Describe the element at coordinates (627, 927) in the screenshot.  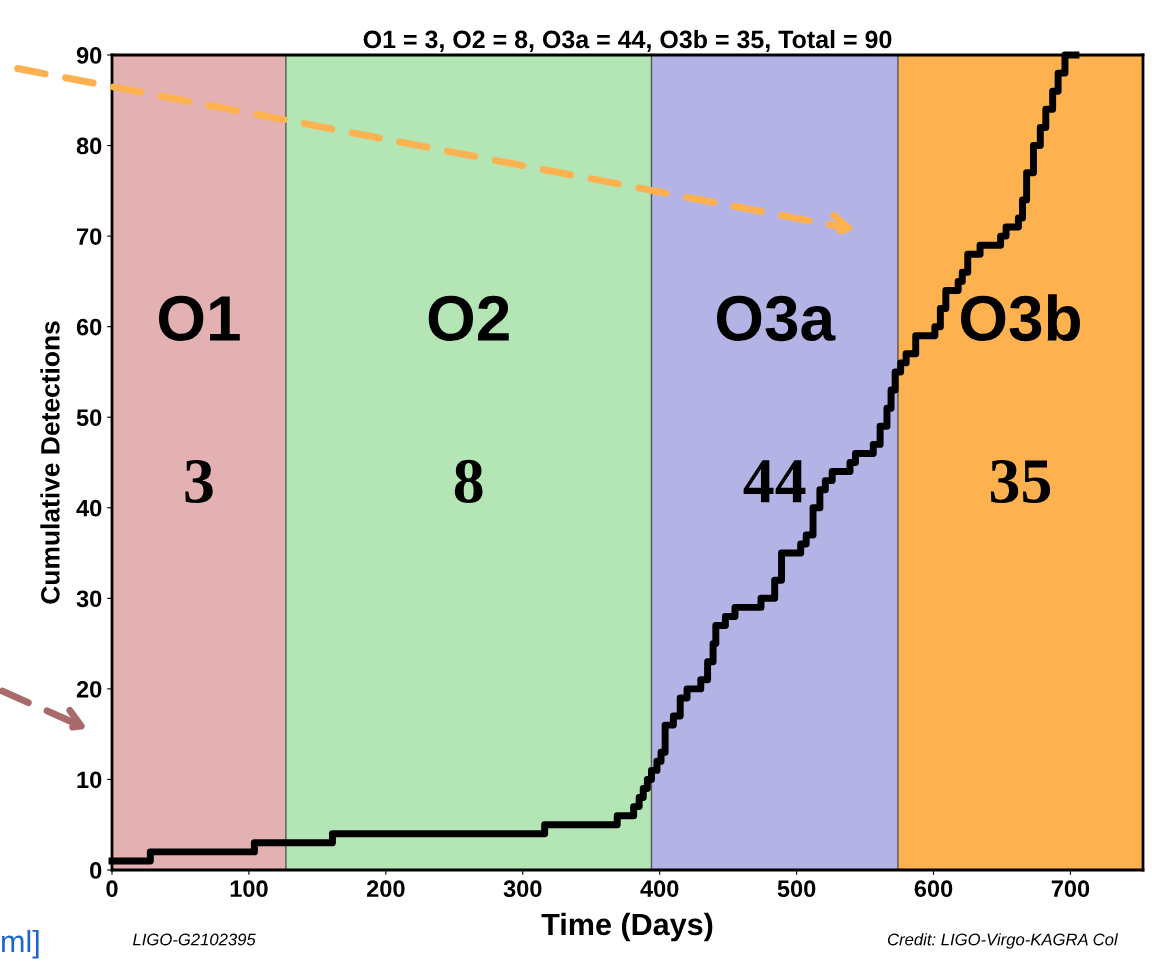
I see `x-axis-title: Time (Days)` at that location.